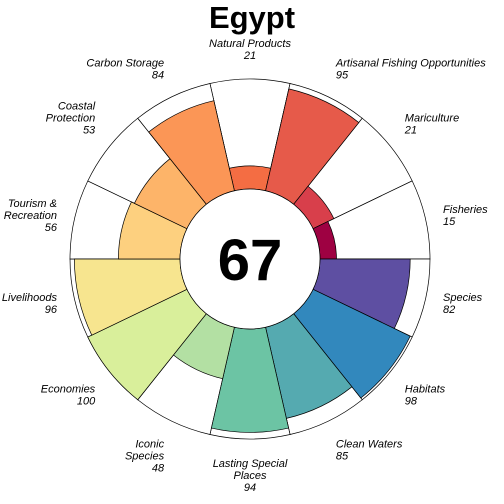 This screenshot has width=504, height=504. I want to click on overall-score: 67, so click(250, 260).